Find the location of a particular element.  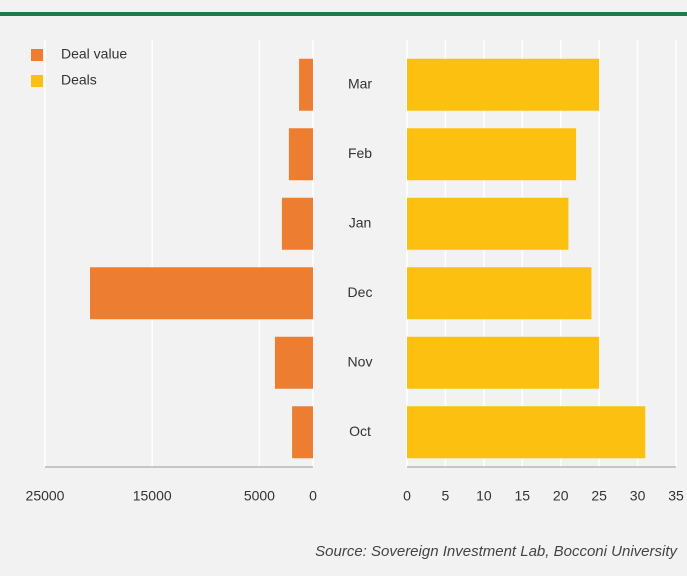

x-tick-label: 25000 is located at coordinates (45, 496).